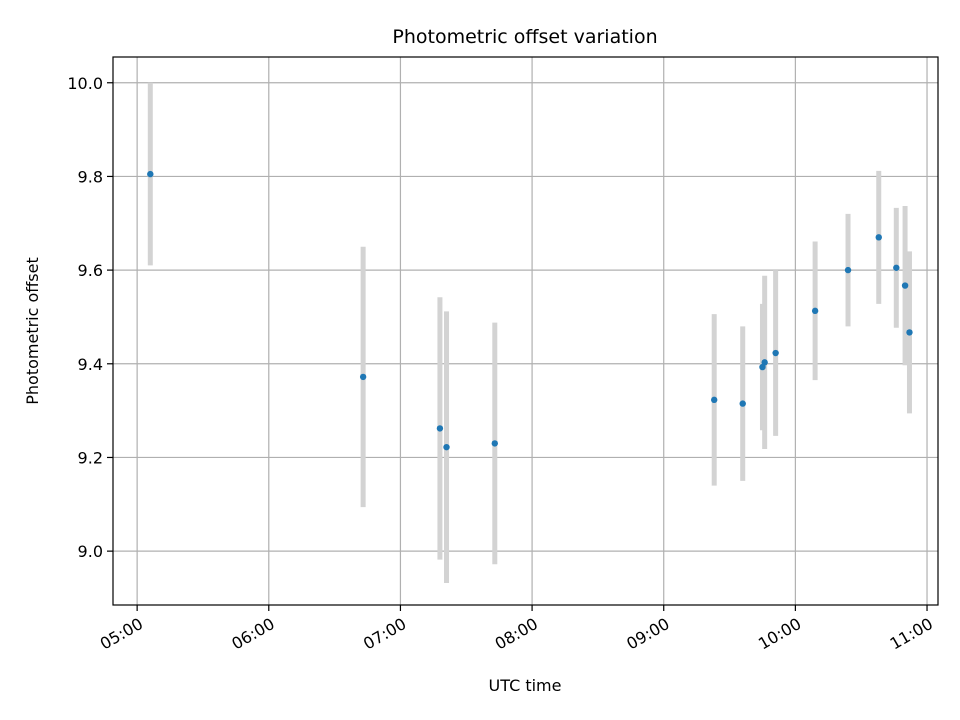 The height and width of the screenshot is (720, 960). I want to click on x-tick-label: 05:00, so click(121, 634).